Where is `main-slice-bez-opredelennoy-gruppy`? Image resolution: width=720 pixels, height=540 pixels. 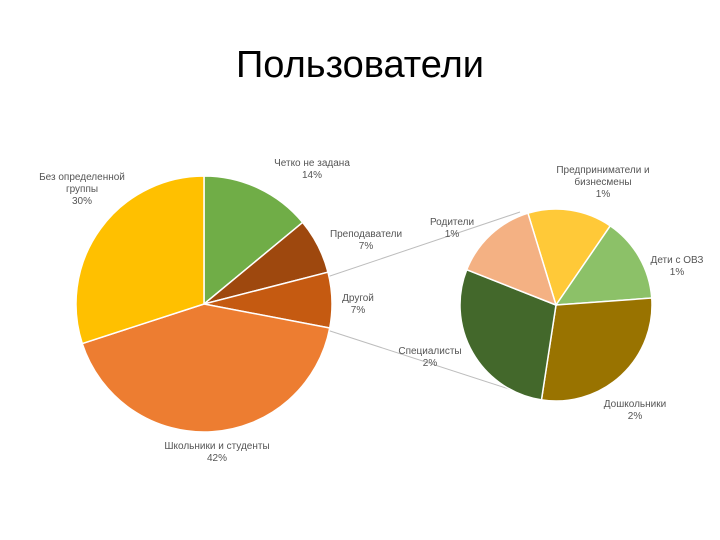
main-slice-bez-opredelennoy-gruppy is located at coordinates (140, 260).